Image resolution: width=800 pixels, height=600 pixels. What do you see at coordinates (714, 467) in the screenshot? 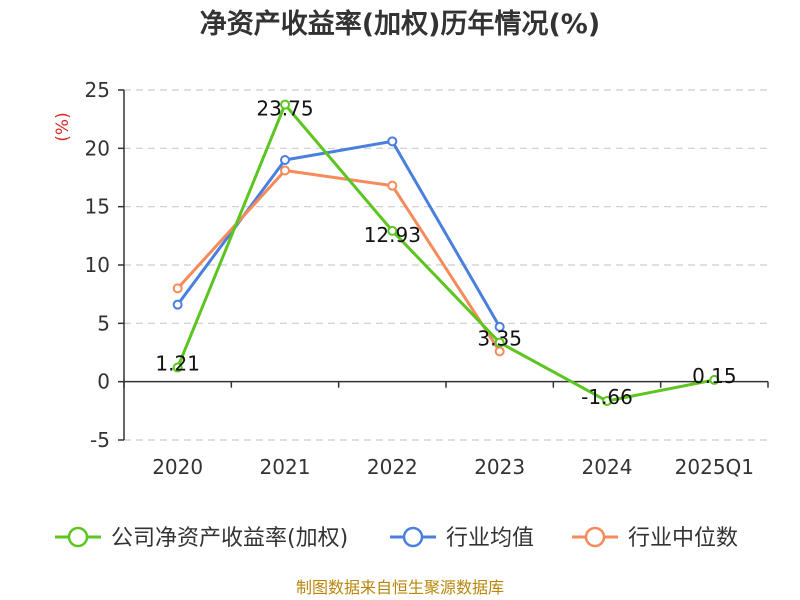
I see `x-tick-label: 2025Q1` at bounding box center [714, 467].